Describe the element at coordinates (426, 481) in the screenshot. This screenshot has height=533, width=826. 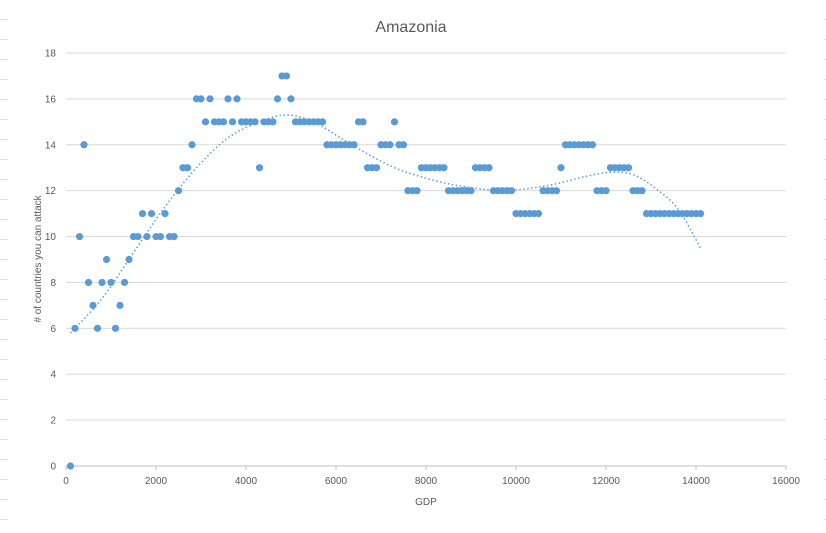
I see `x-tick-label: 8000` at that location.